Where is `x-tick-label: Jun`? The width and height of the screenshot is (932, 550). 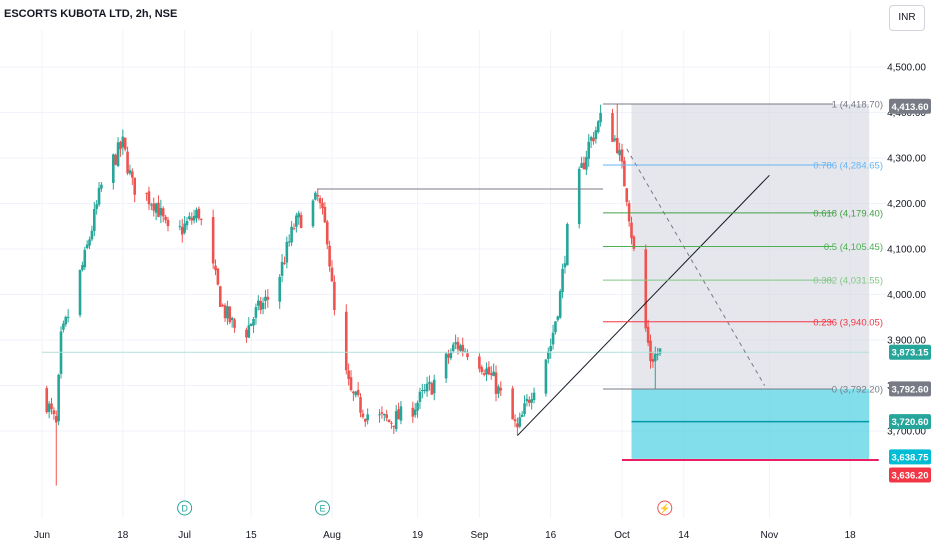
x-tick-label: Jun is located at coordinates (42, 535).